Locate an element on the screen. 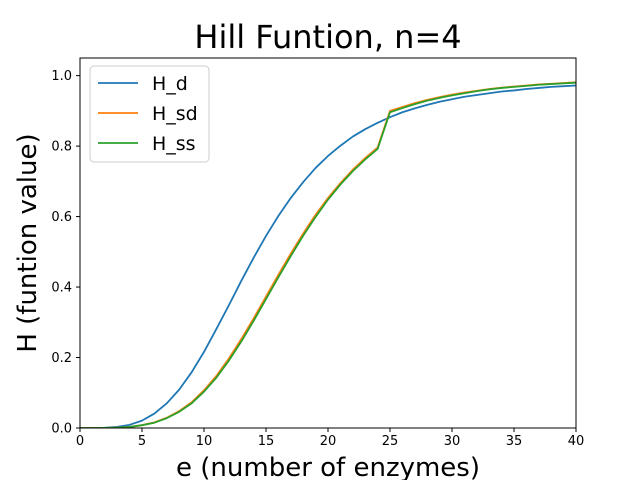  legend-label: H_sd is located at coordinates (175, 114).